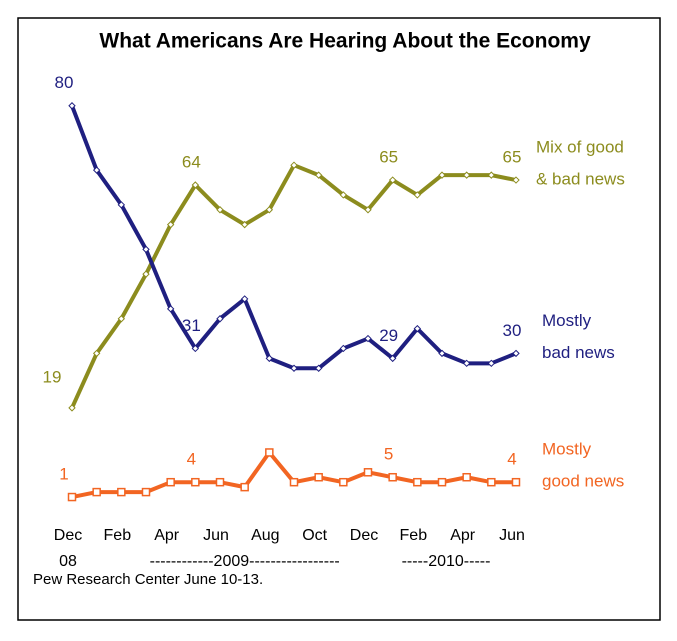 This screenshot has height=641, width=677. I want to click on value-label: 19, so click(52, 376).